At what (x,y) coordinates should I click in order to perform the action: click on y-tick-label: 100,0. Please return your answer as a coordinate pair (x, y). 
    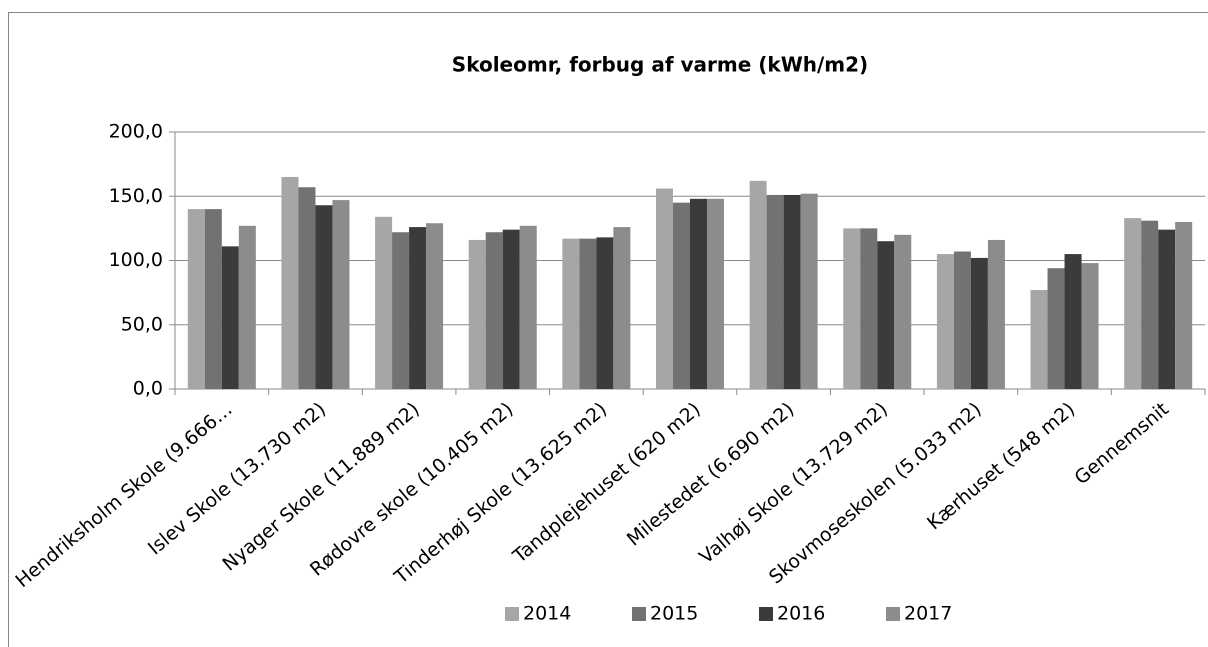
    Looking at the image, I should click on (136, 260).